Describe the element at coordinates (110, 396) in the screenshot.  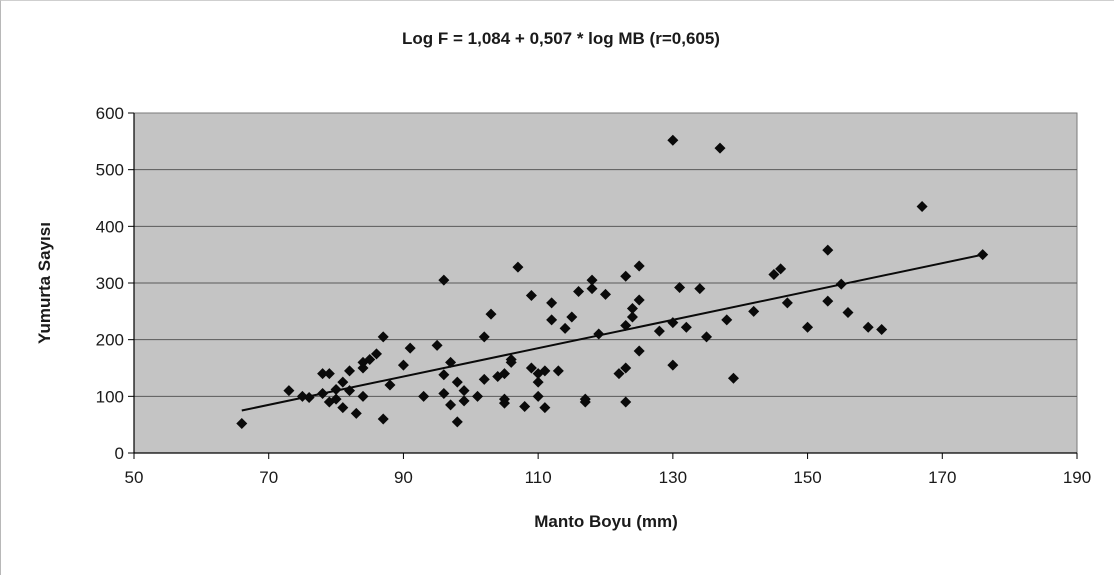
I see `y-tick-label: 100` at that location.